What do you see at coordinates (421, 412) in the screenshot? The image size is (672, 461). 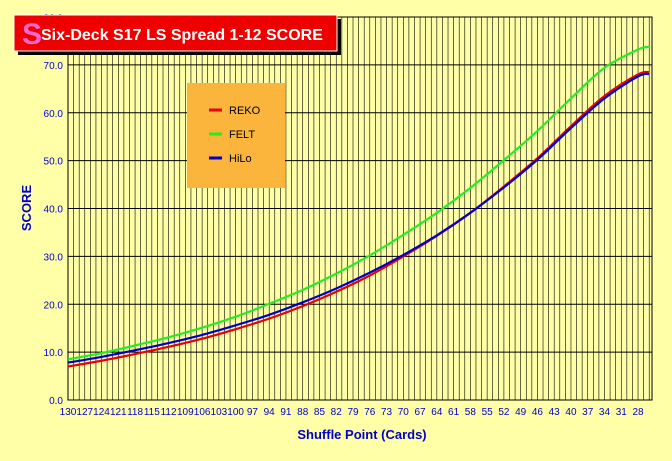 I see `x-tick-label: 67` at bounding box center [421, 412].